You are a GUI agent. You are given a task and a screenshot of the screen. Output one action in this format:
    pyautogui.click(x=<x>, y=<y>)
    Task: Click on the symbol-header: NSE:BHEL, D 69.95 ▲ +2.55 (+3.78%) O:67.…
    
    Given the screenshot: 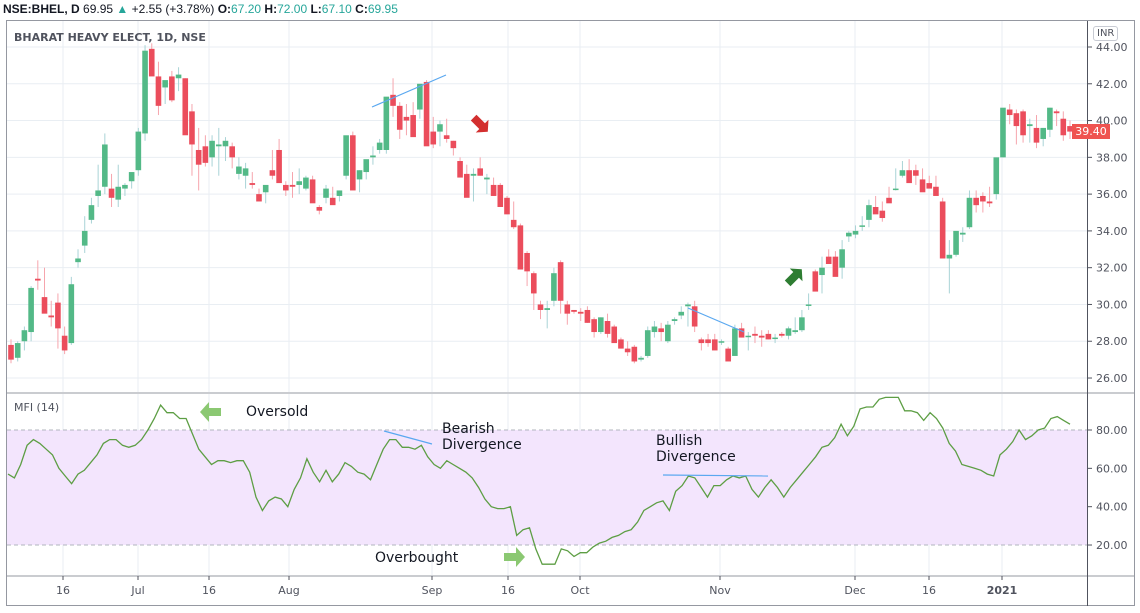 What is the action you would take?
    pyautogui.click(x=200, y=9)
    